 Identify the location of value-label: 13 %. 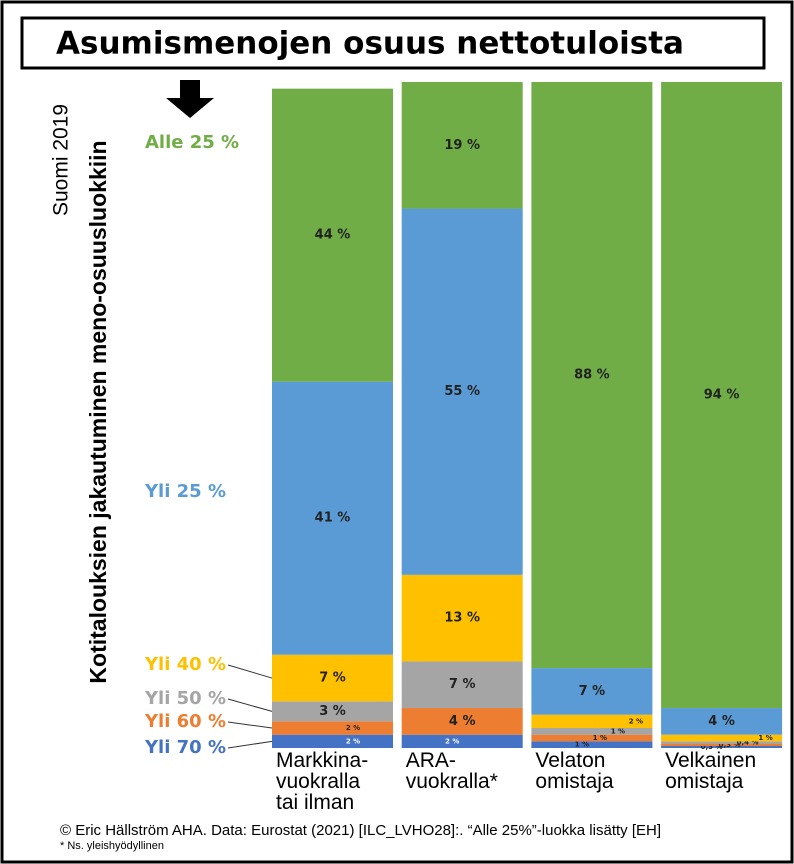
(462, 618).